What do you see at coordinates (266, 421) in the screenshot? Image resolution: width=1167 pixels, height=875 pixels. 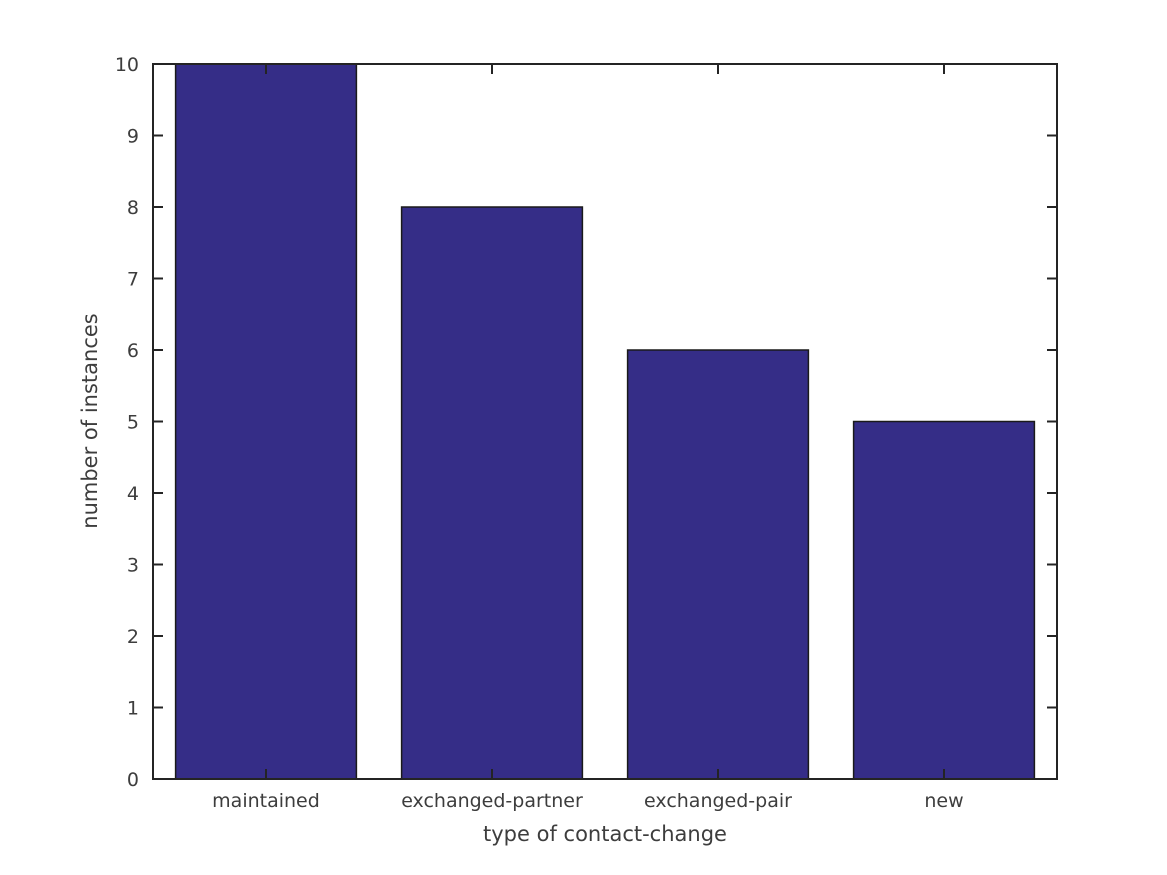 I see `bar-maintained` at bounding box center [266, 421].